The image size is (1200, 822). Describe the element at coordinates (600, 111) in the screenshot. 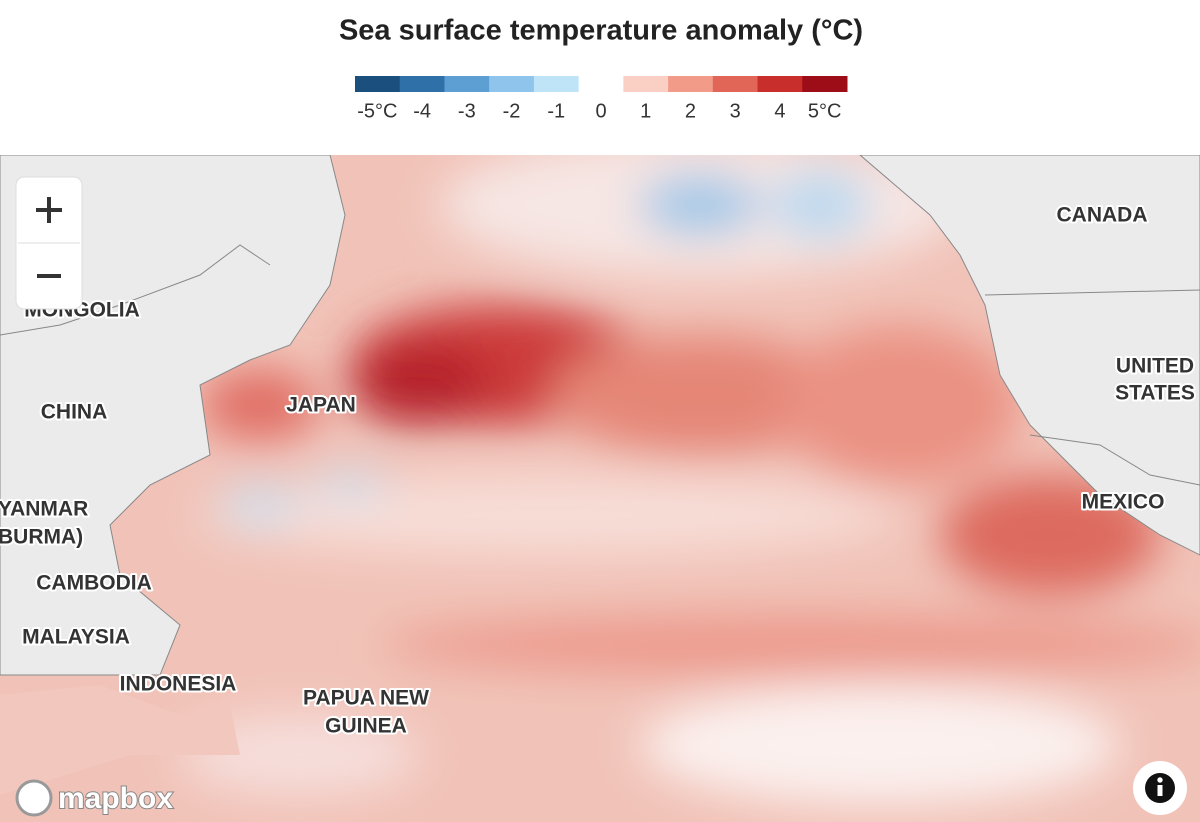

I see `legend-label: 0` at that location.